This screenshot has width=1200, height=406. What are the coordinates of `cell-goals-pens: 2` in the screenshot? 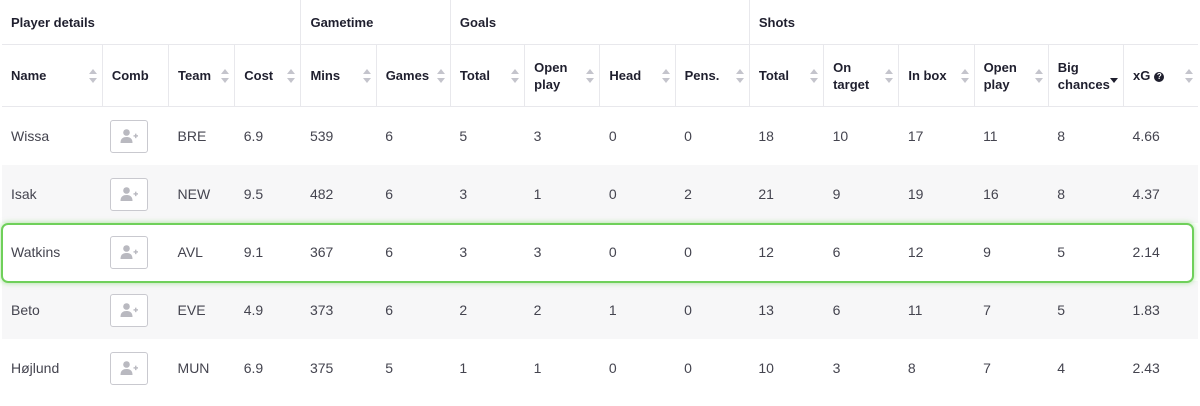 It's located at (712, 194).